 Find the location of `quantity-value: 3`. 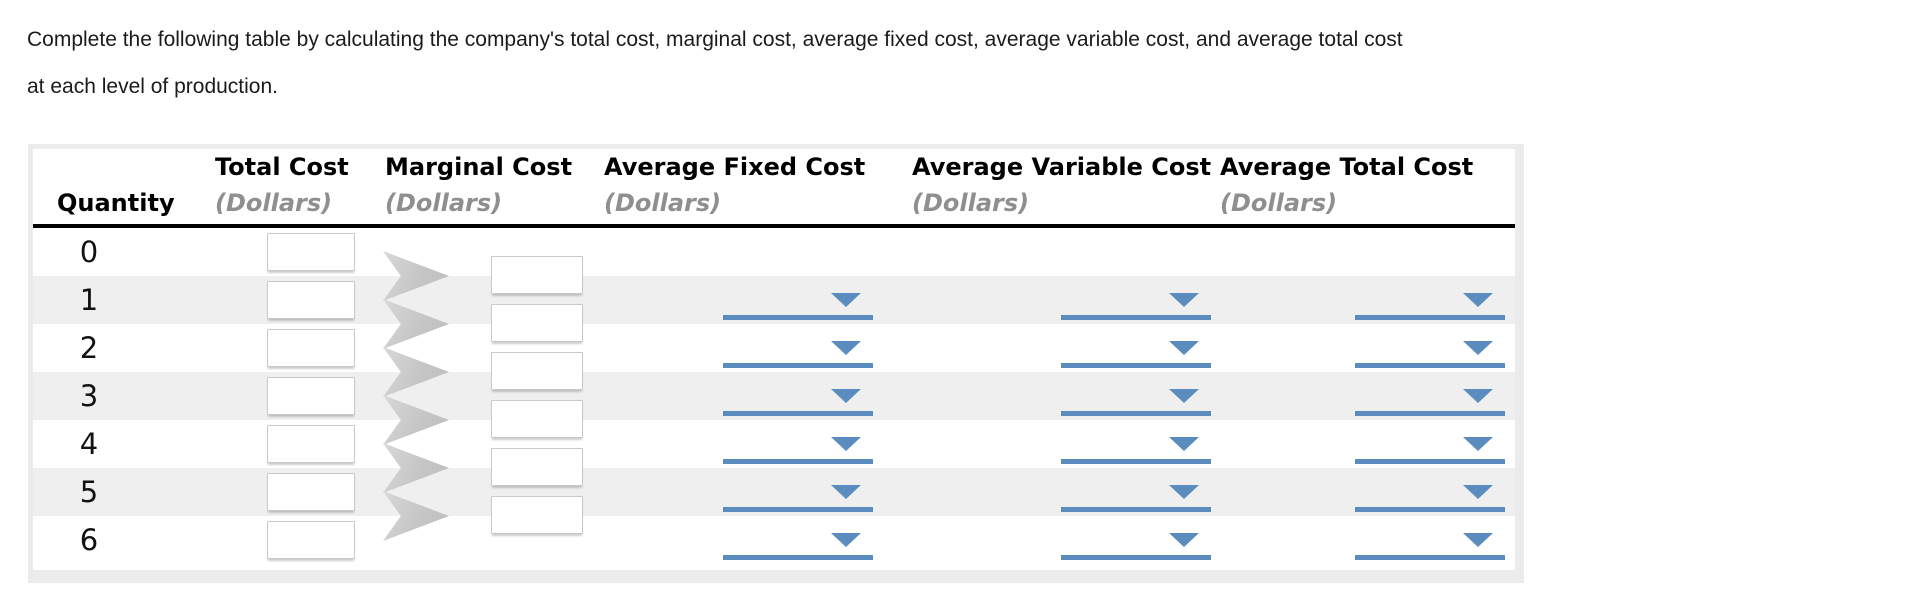

quantity-value: 3 is located at coordinates (89, 396).